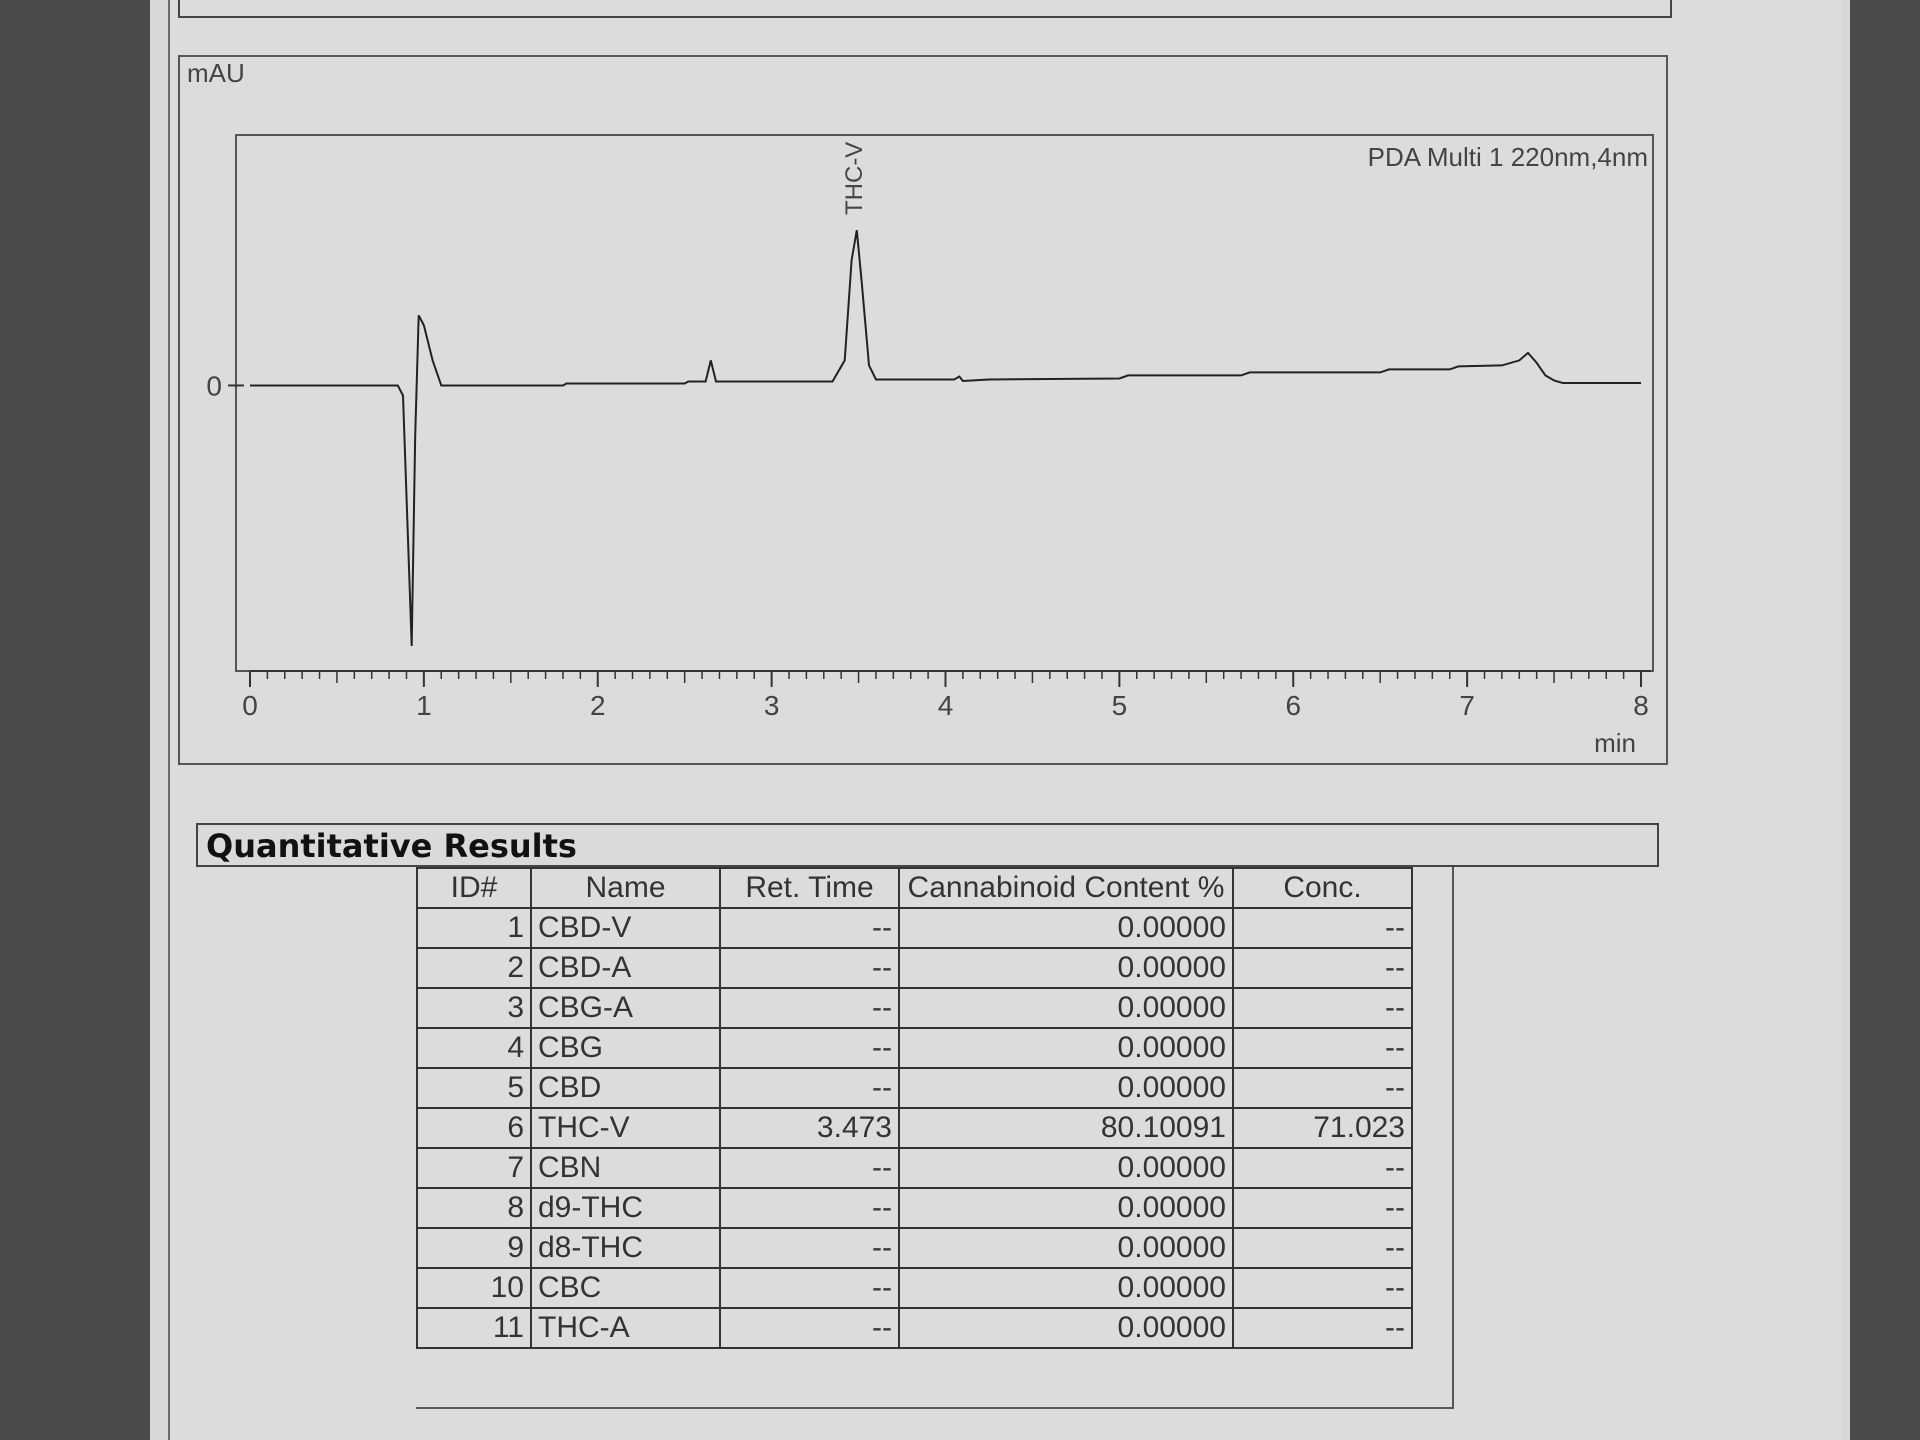 The image size is (1920, 1440). I want to click on y-tick-label: 0, so click(214, 385).